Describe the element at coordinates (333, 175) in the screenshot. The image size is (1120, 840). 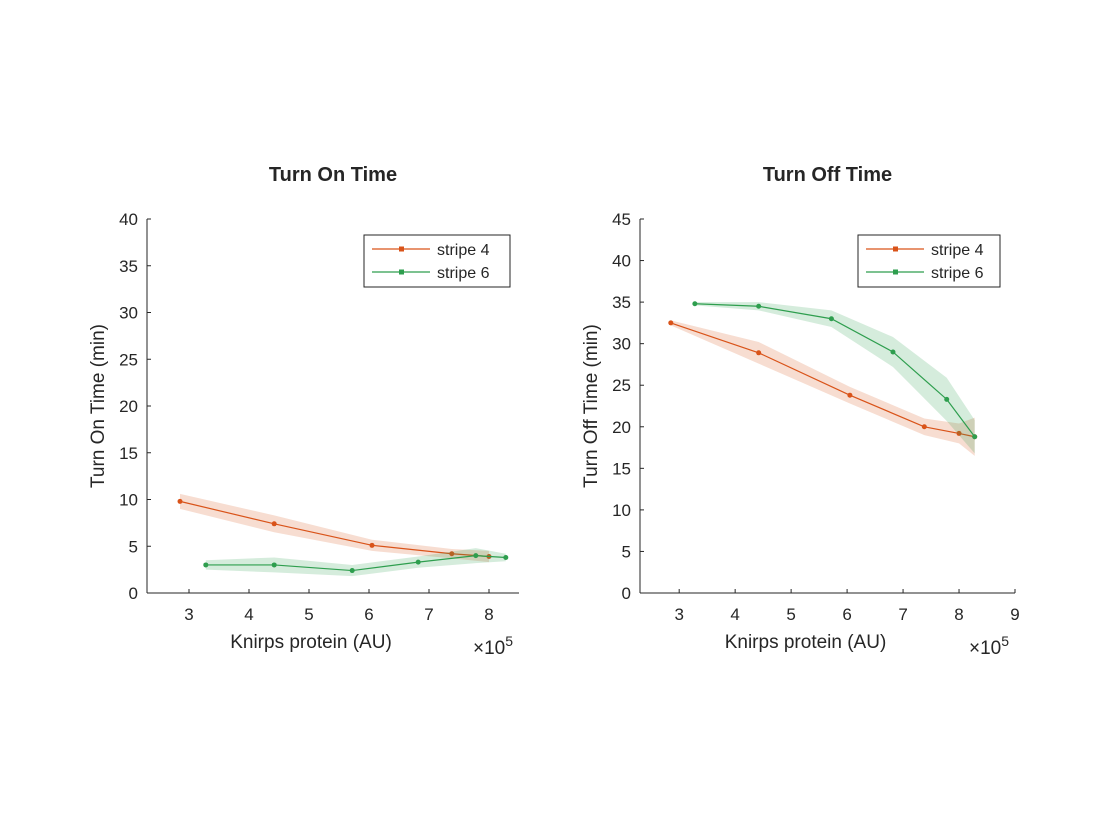
I see `chart-title: Turn On Time` at that location.